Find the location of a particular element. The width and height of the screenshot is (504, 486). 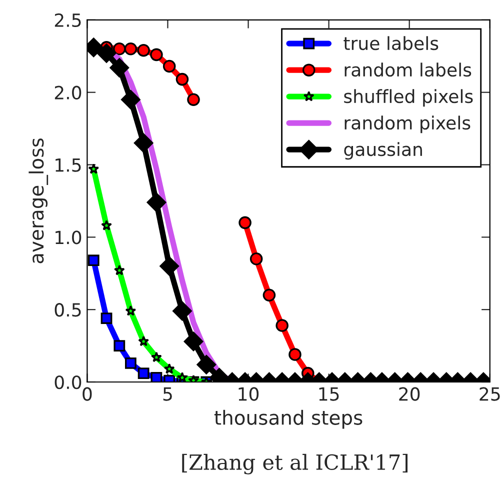

text: [Zhang et al ICLR'17] is located at coordinates (295, 464).